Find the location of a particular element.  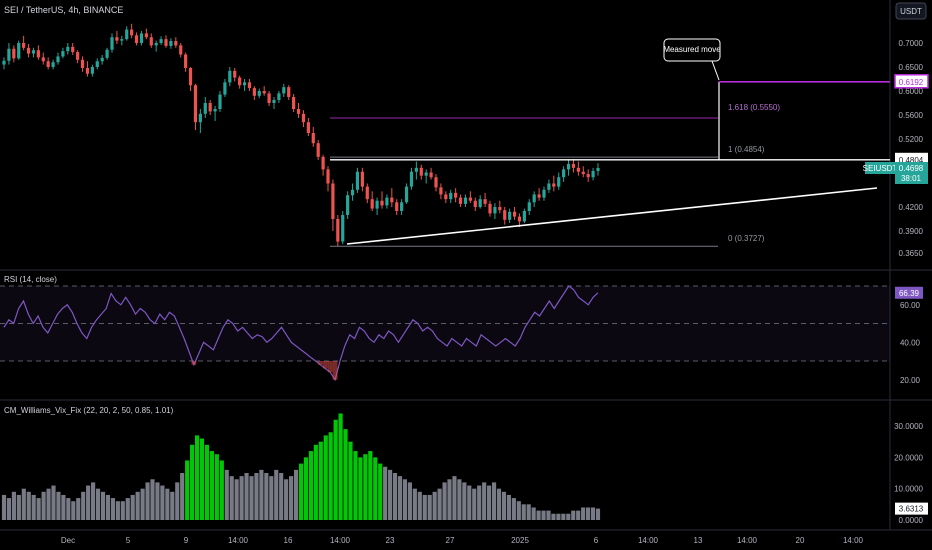

measured-move-callout: Measured move is located at coordinates (692, 59).